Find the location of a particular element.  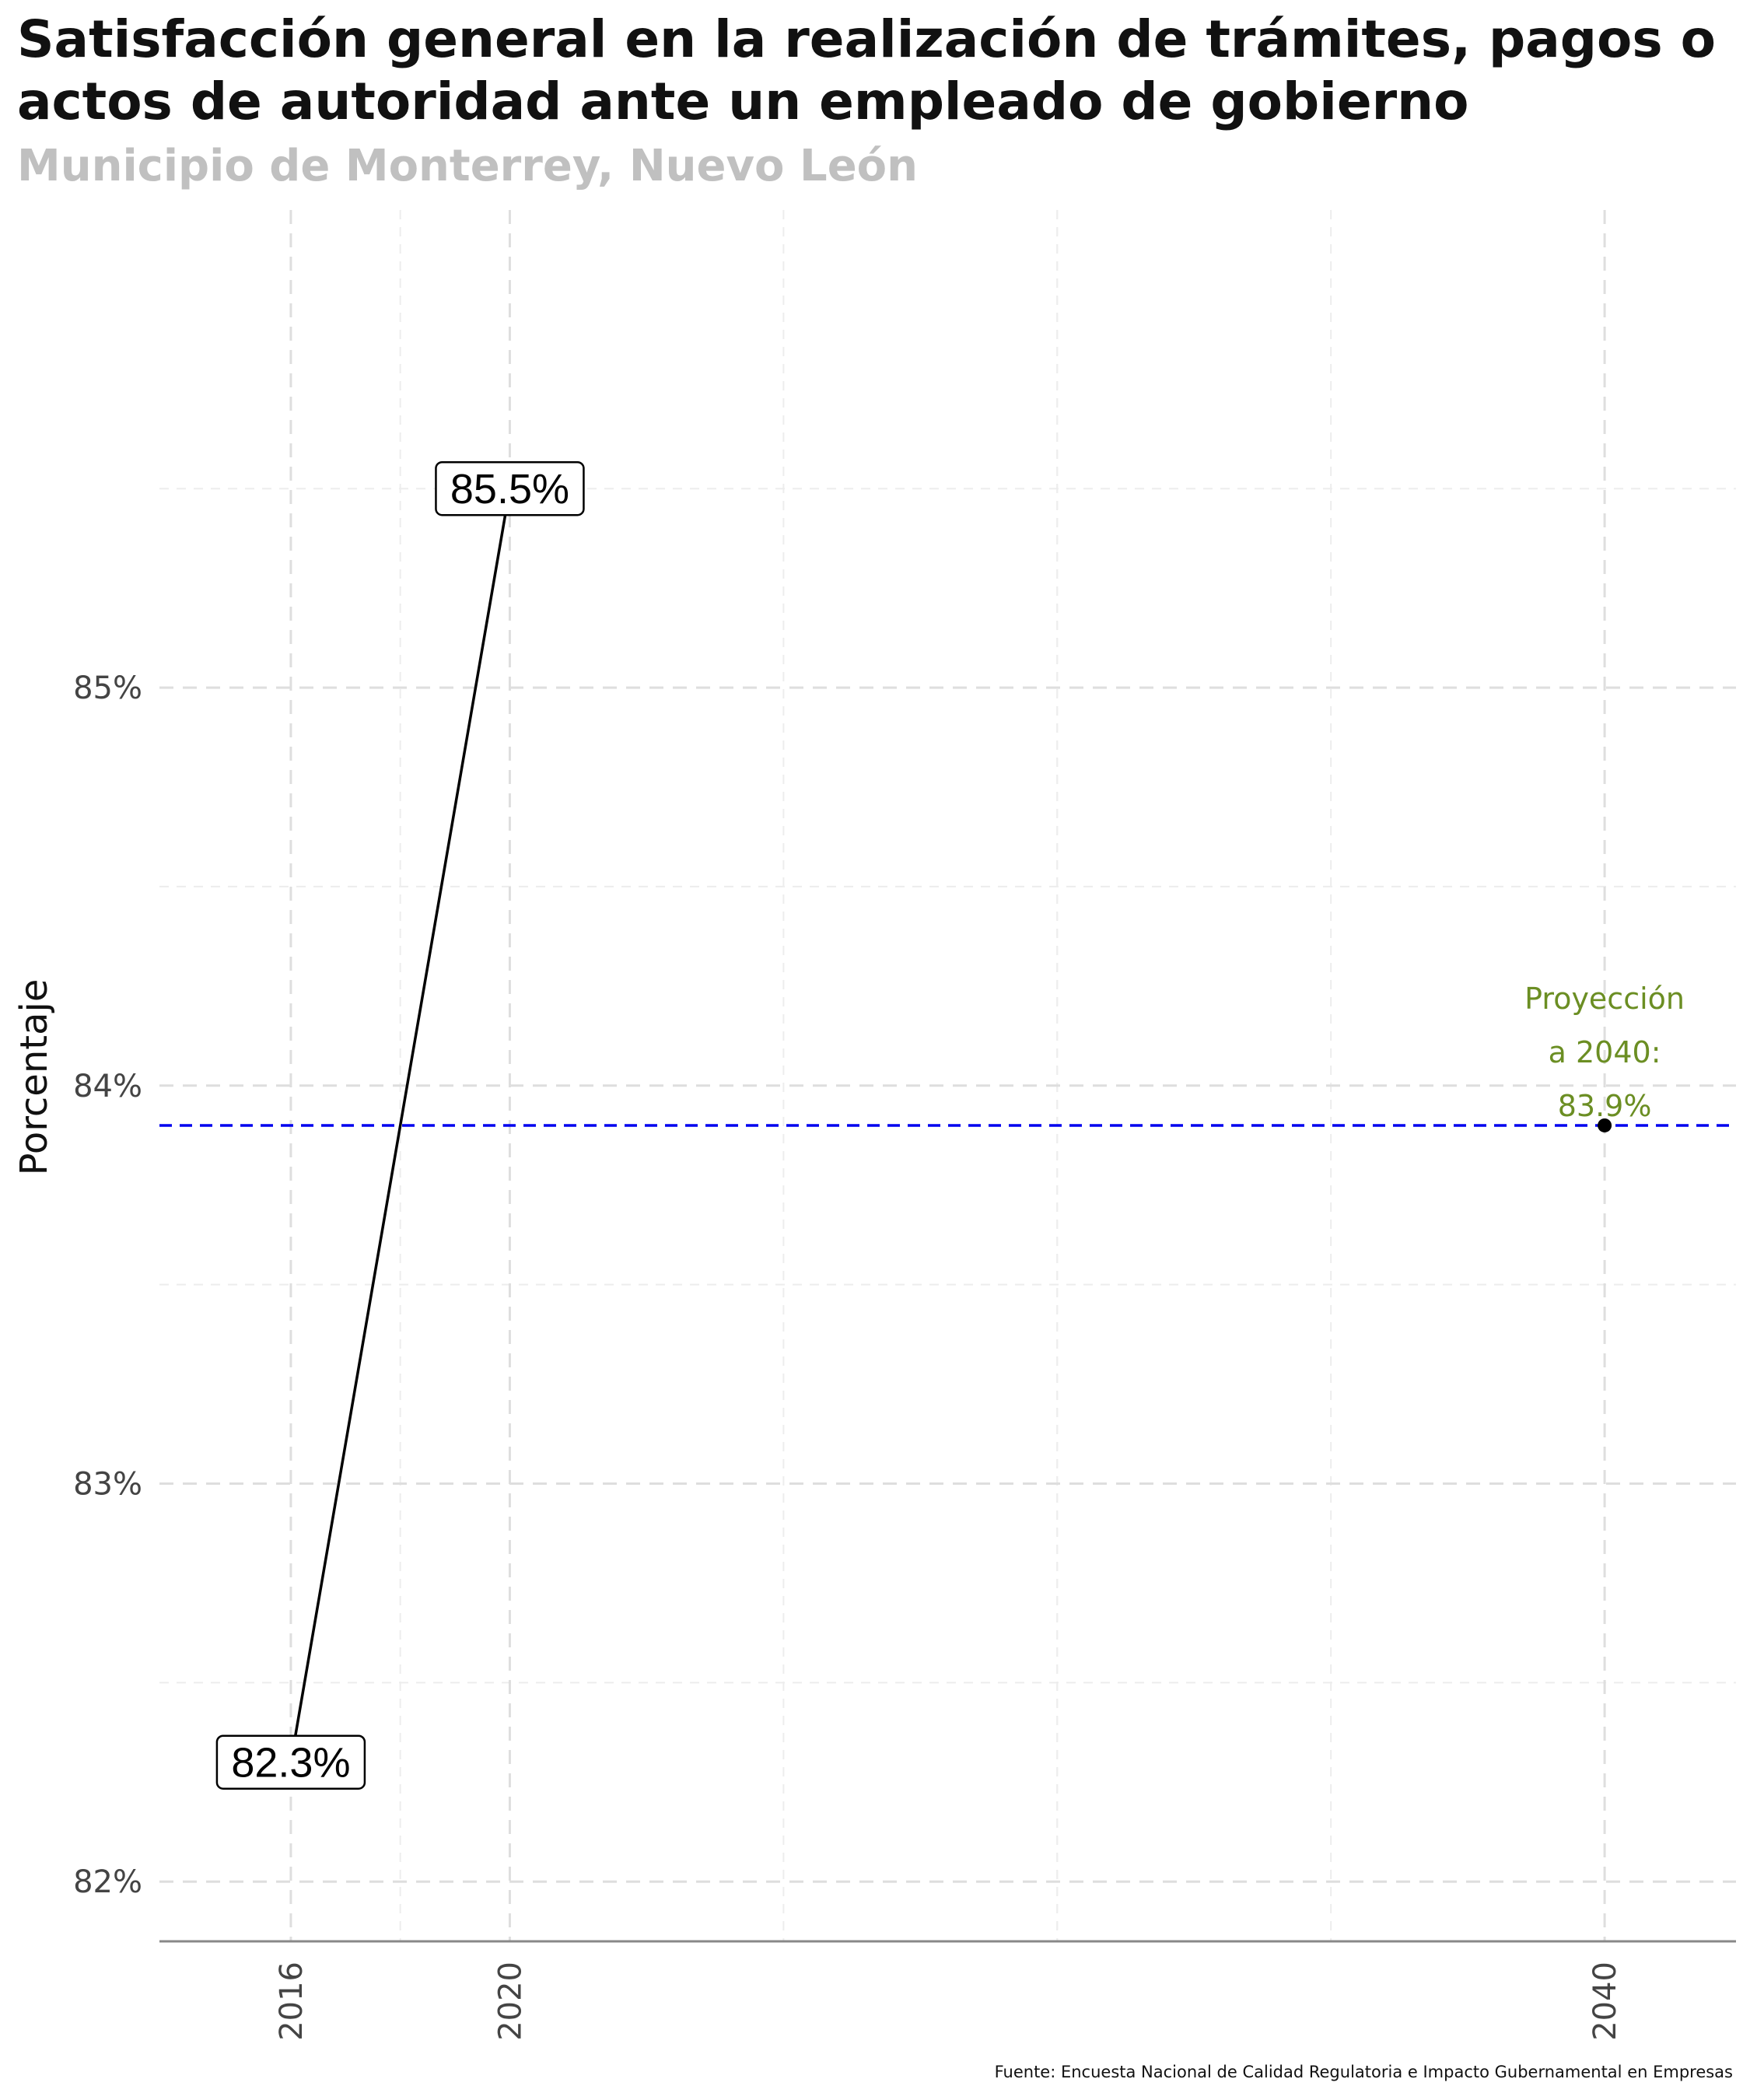

point-label: 85.5% is located at coordinates (510, 490).